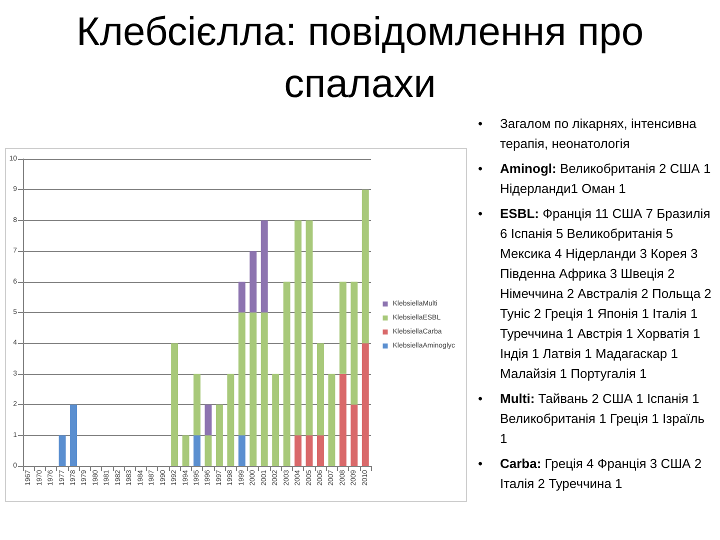 The width and height of the screenshot is (720, 540). What do you see at coordinates (591, 418) in the screenshot?
I see `text: • Multi: Тайвань 2 США 1 Іспанія 1 Великобританія 1 Греція 1 Ізраїль 1` at bounding box center [591, 418].